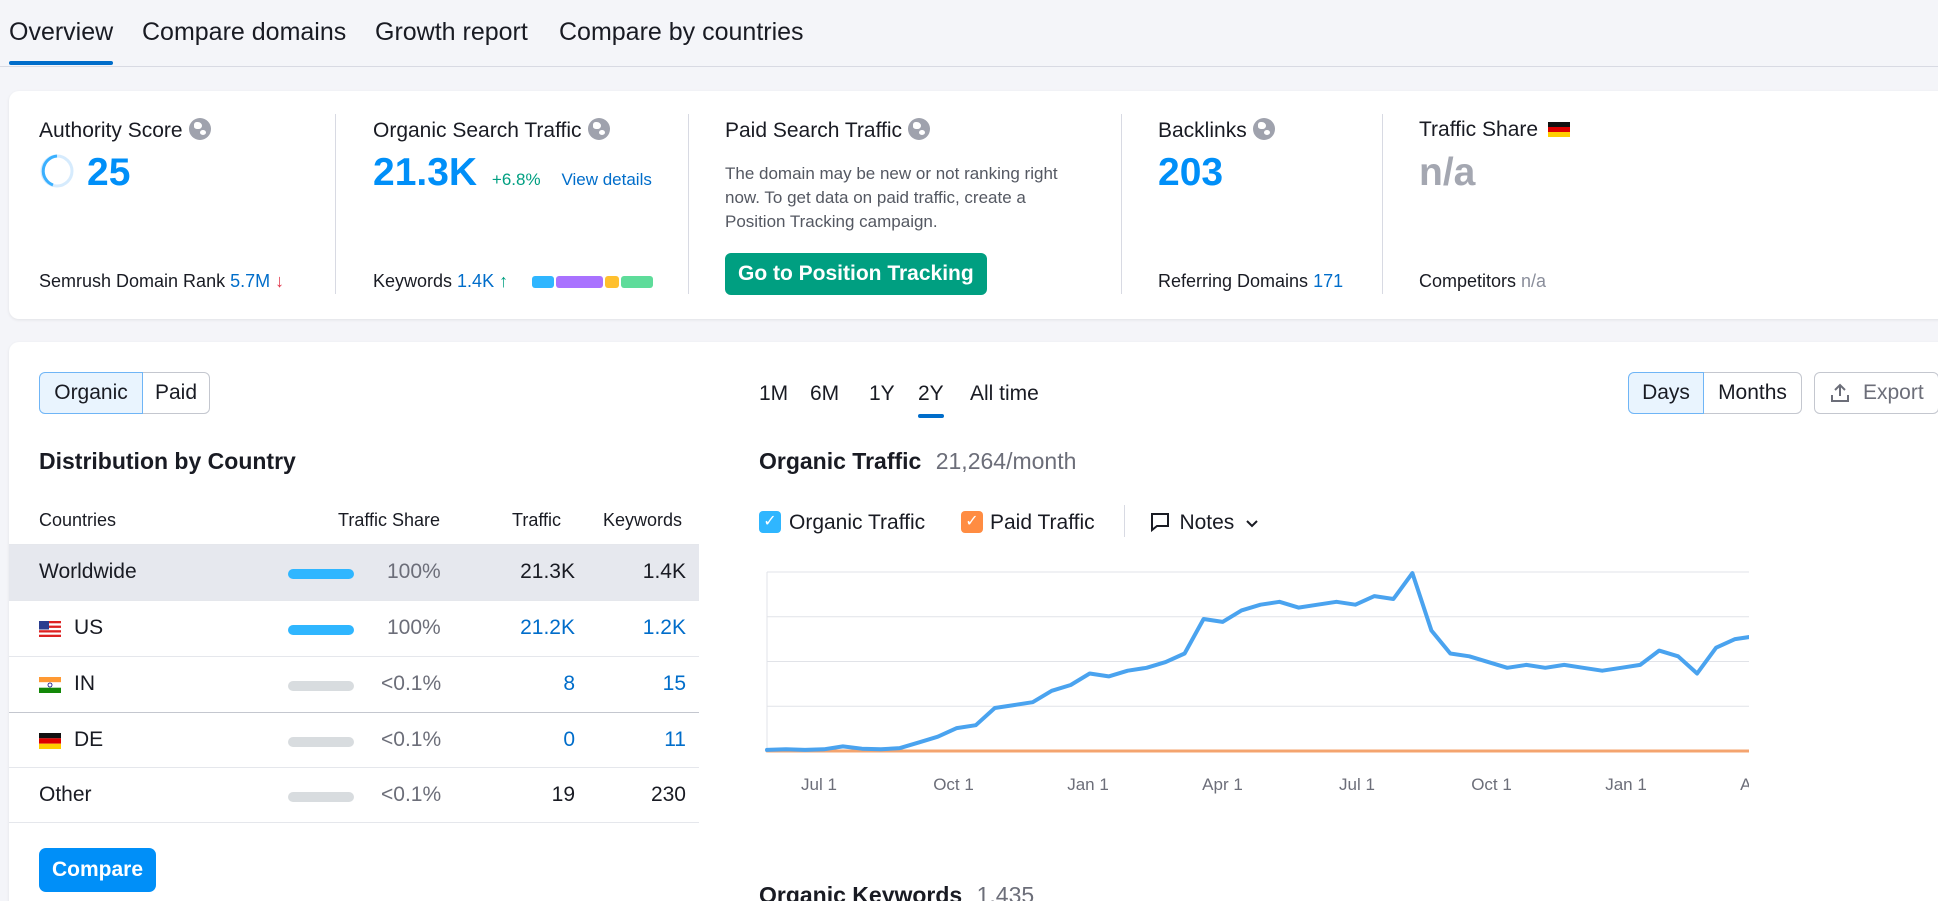  I want to click on authority-score-label-wrap: Authority Score, so click(125, 130).